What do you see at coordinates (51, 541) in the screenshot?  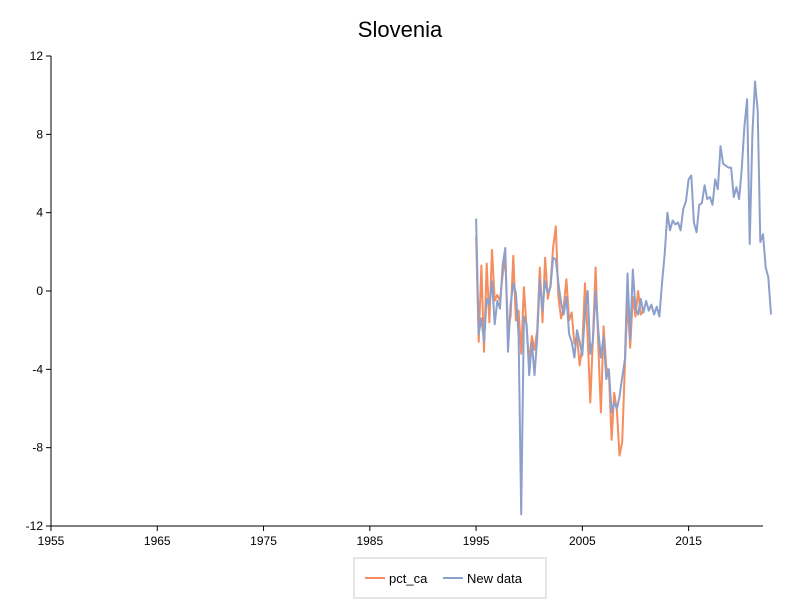 I see `x-tick-label: 1955` at bounding box center [51, 541].